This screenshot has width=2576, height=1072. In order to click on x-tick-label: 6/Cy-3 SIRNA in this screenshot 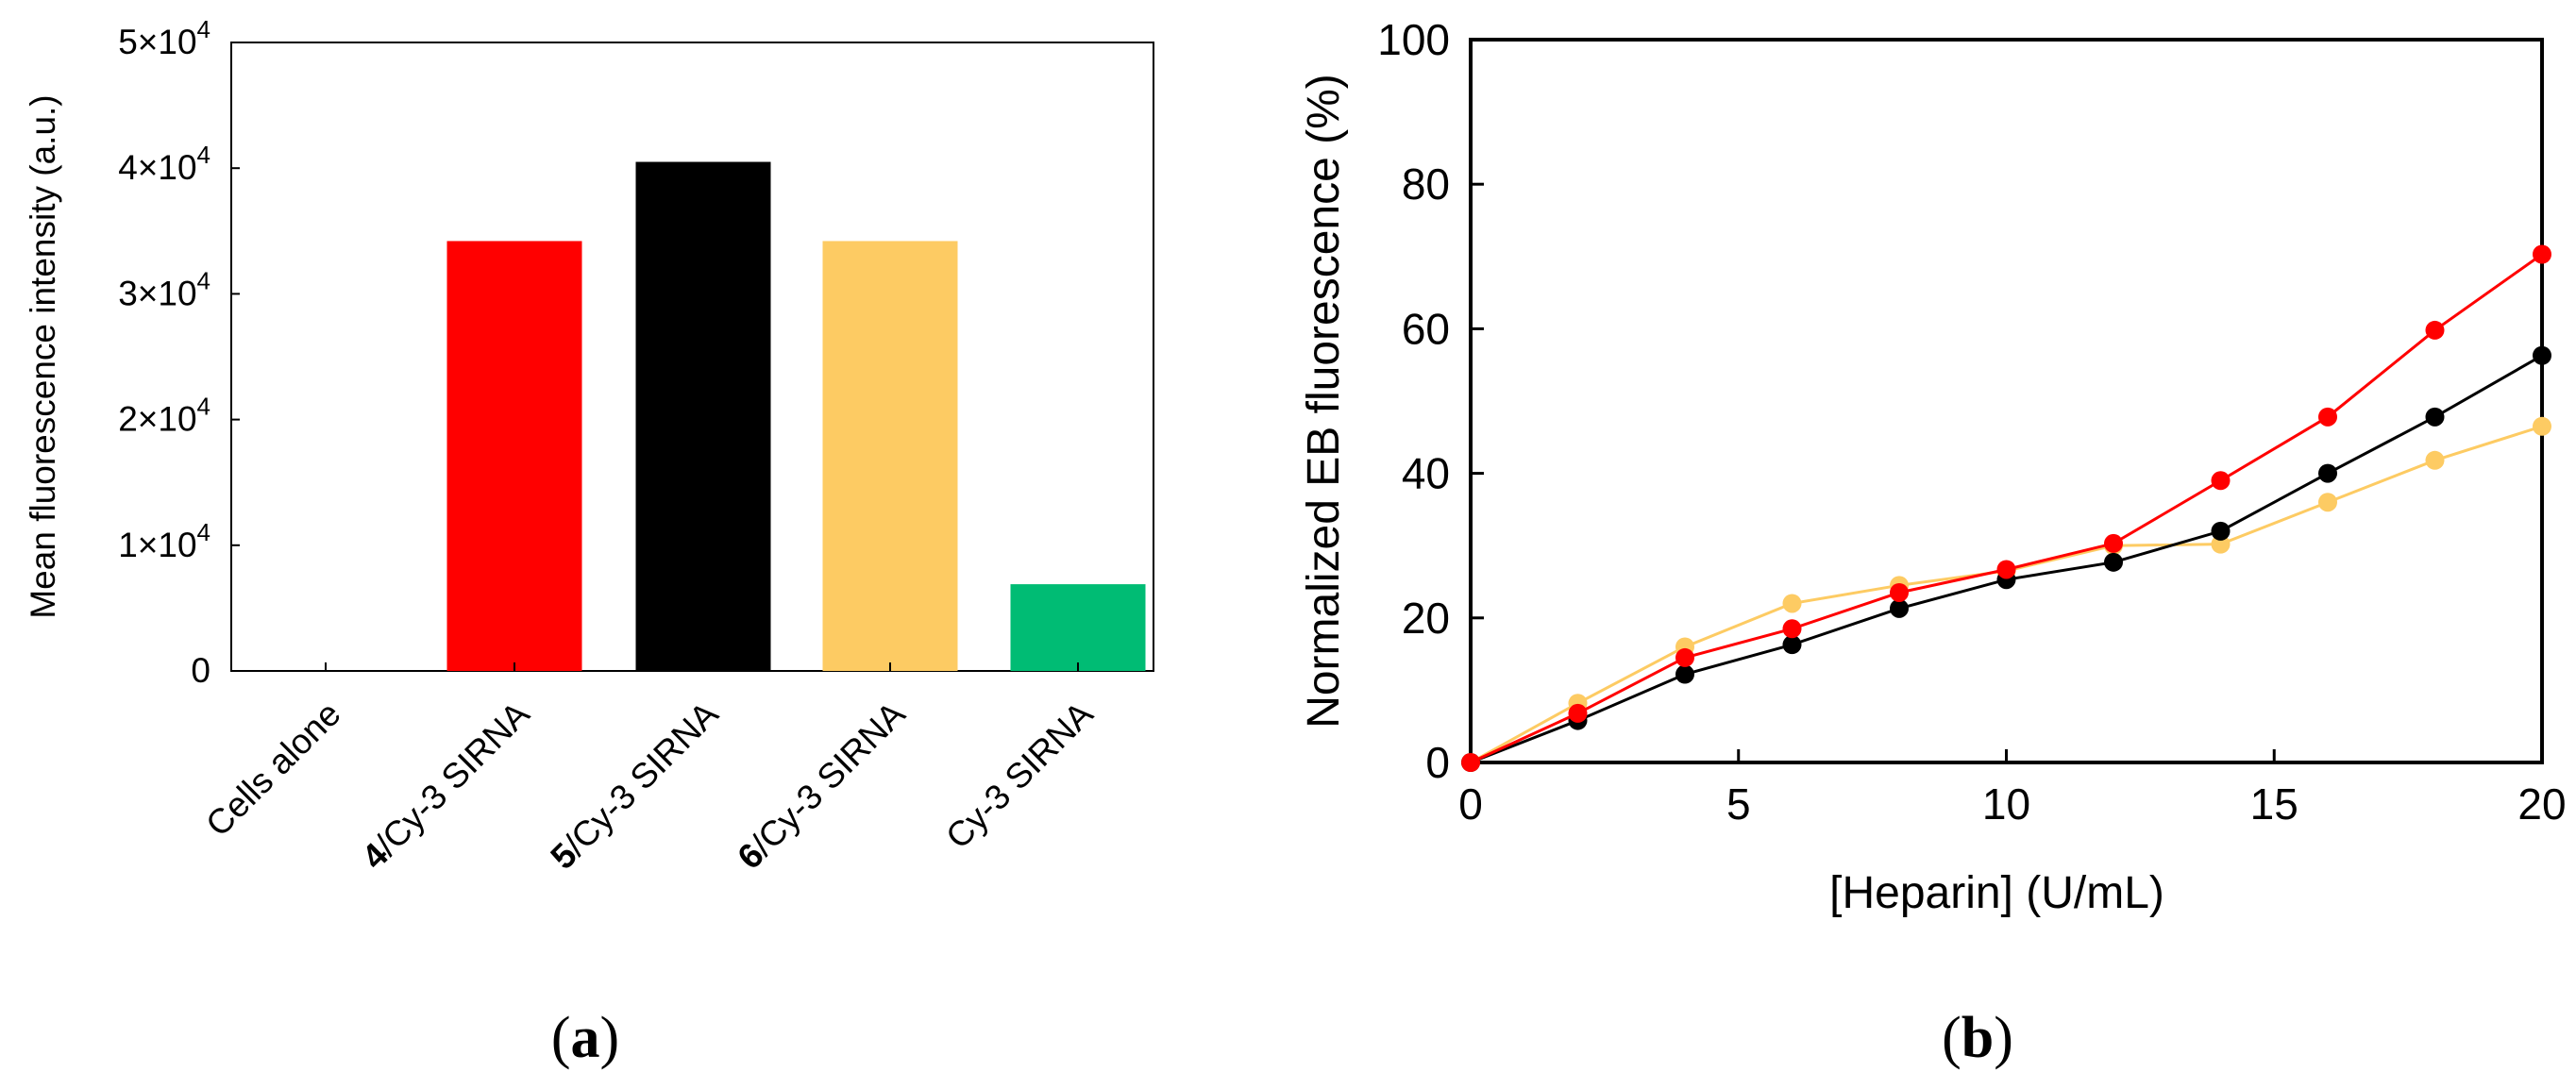, I will do `click(822, 785)`.